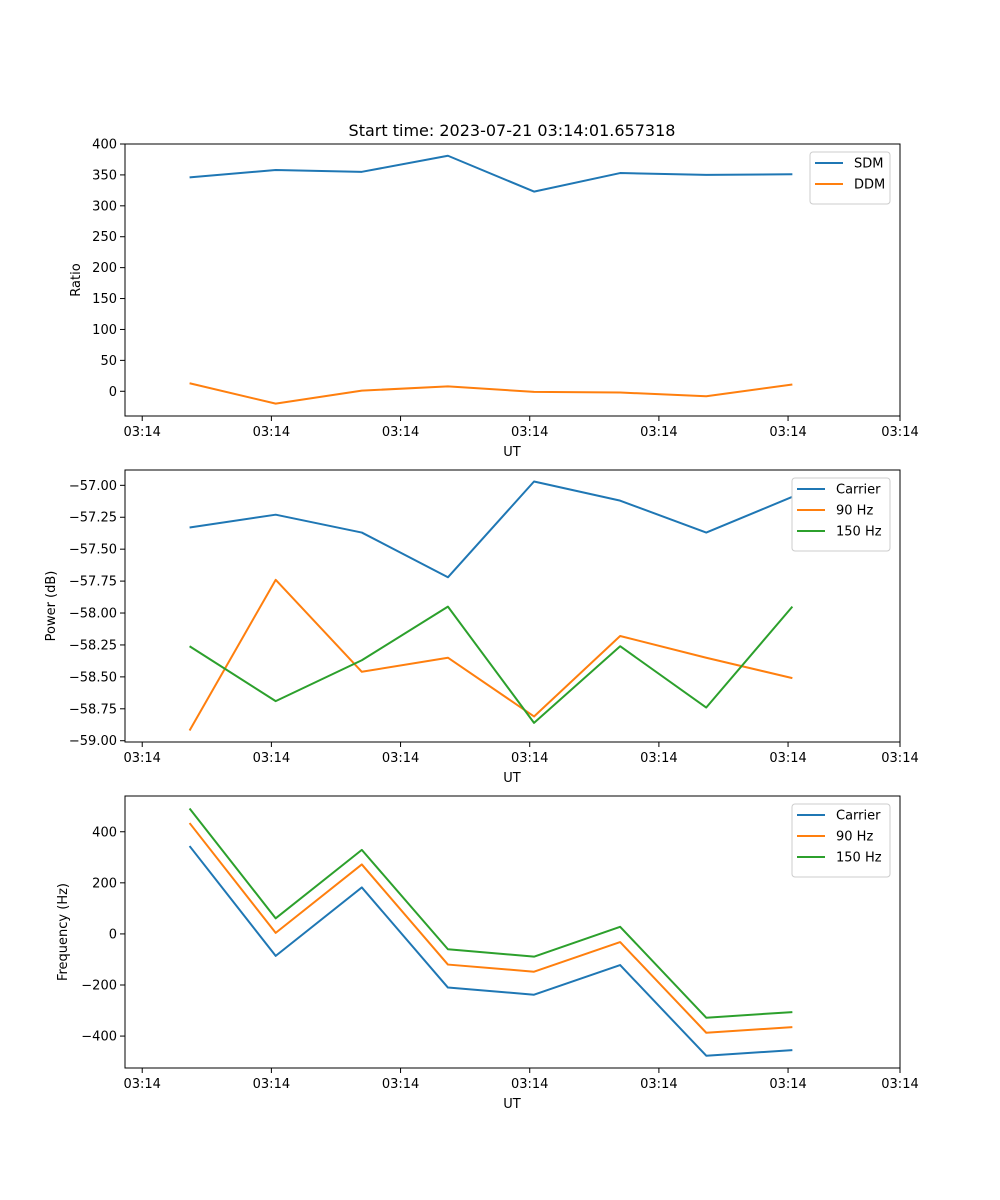 This screenshot has height=1200, width=1000. Describe the element at coordinates (93, 645) in the screenshot. I see `y-tick-label: −58.25` at that location.